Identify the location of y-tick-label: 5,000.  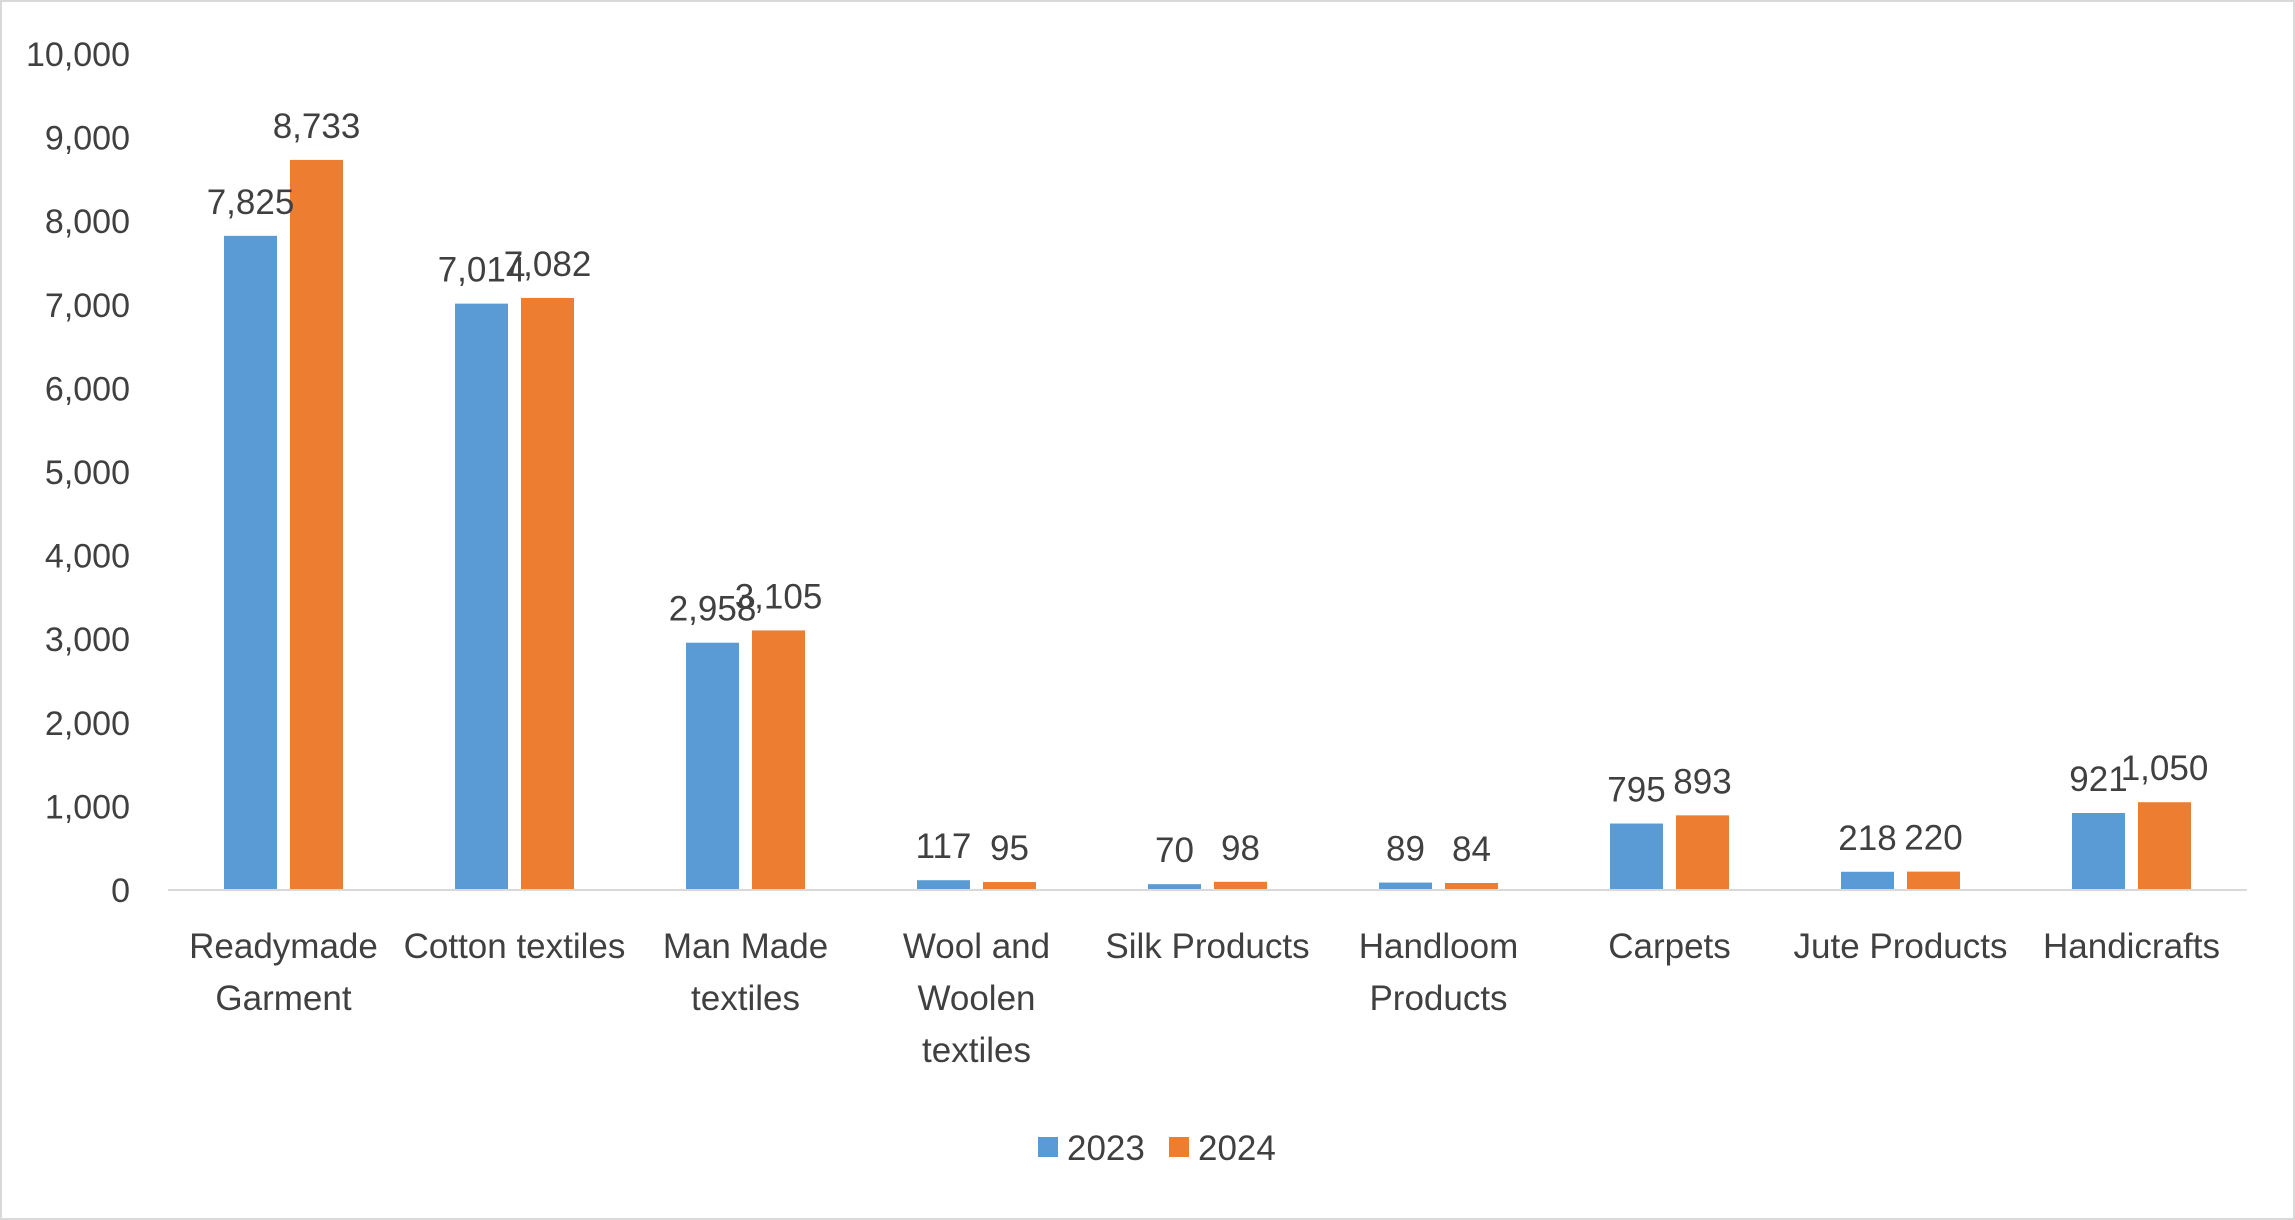
(87, 473).